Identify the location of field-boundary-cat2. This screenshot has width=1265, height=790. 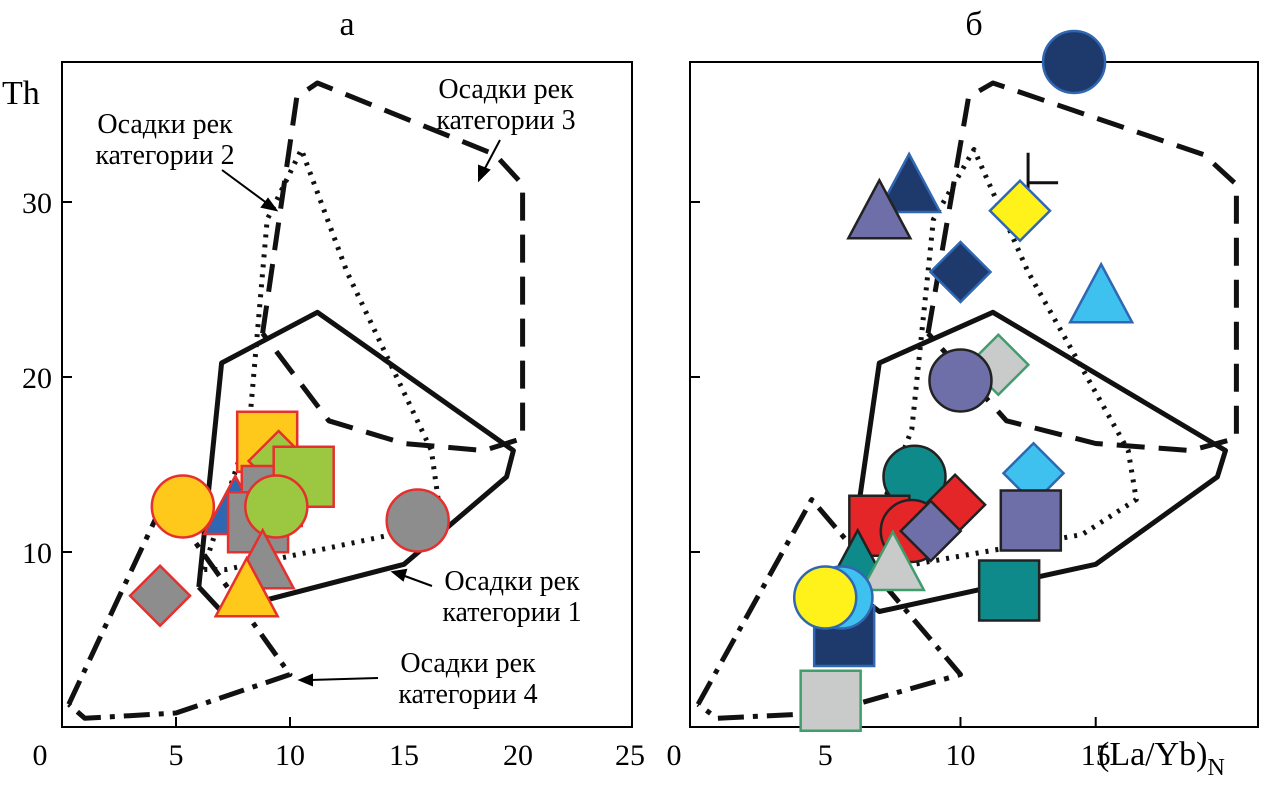
(321, 359).